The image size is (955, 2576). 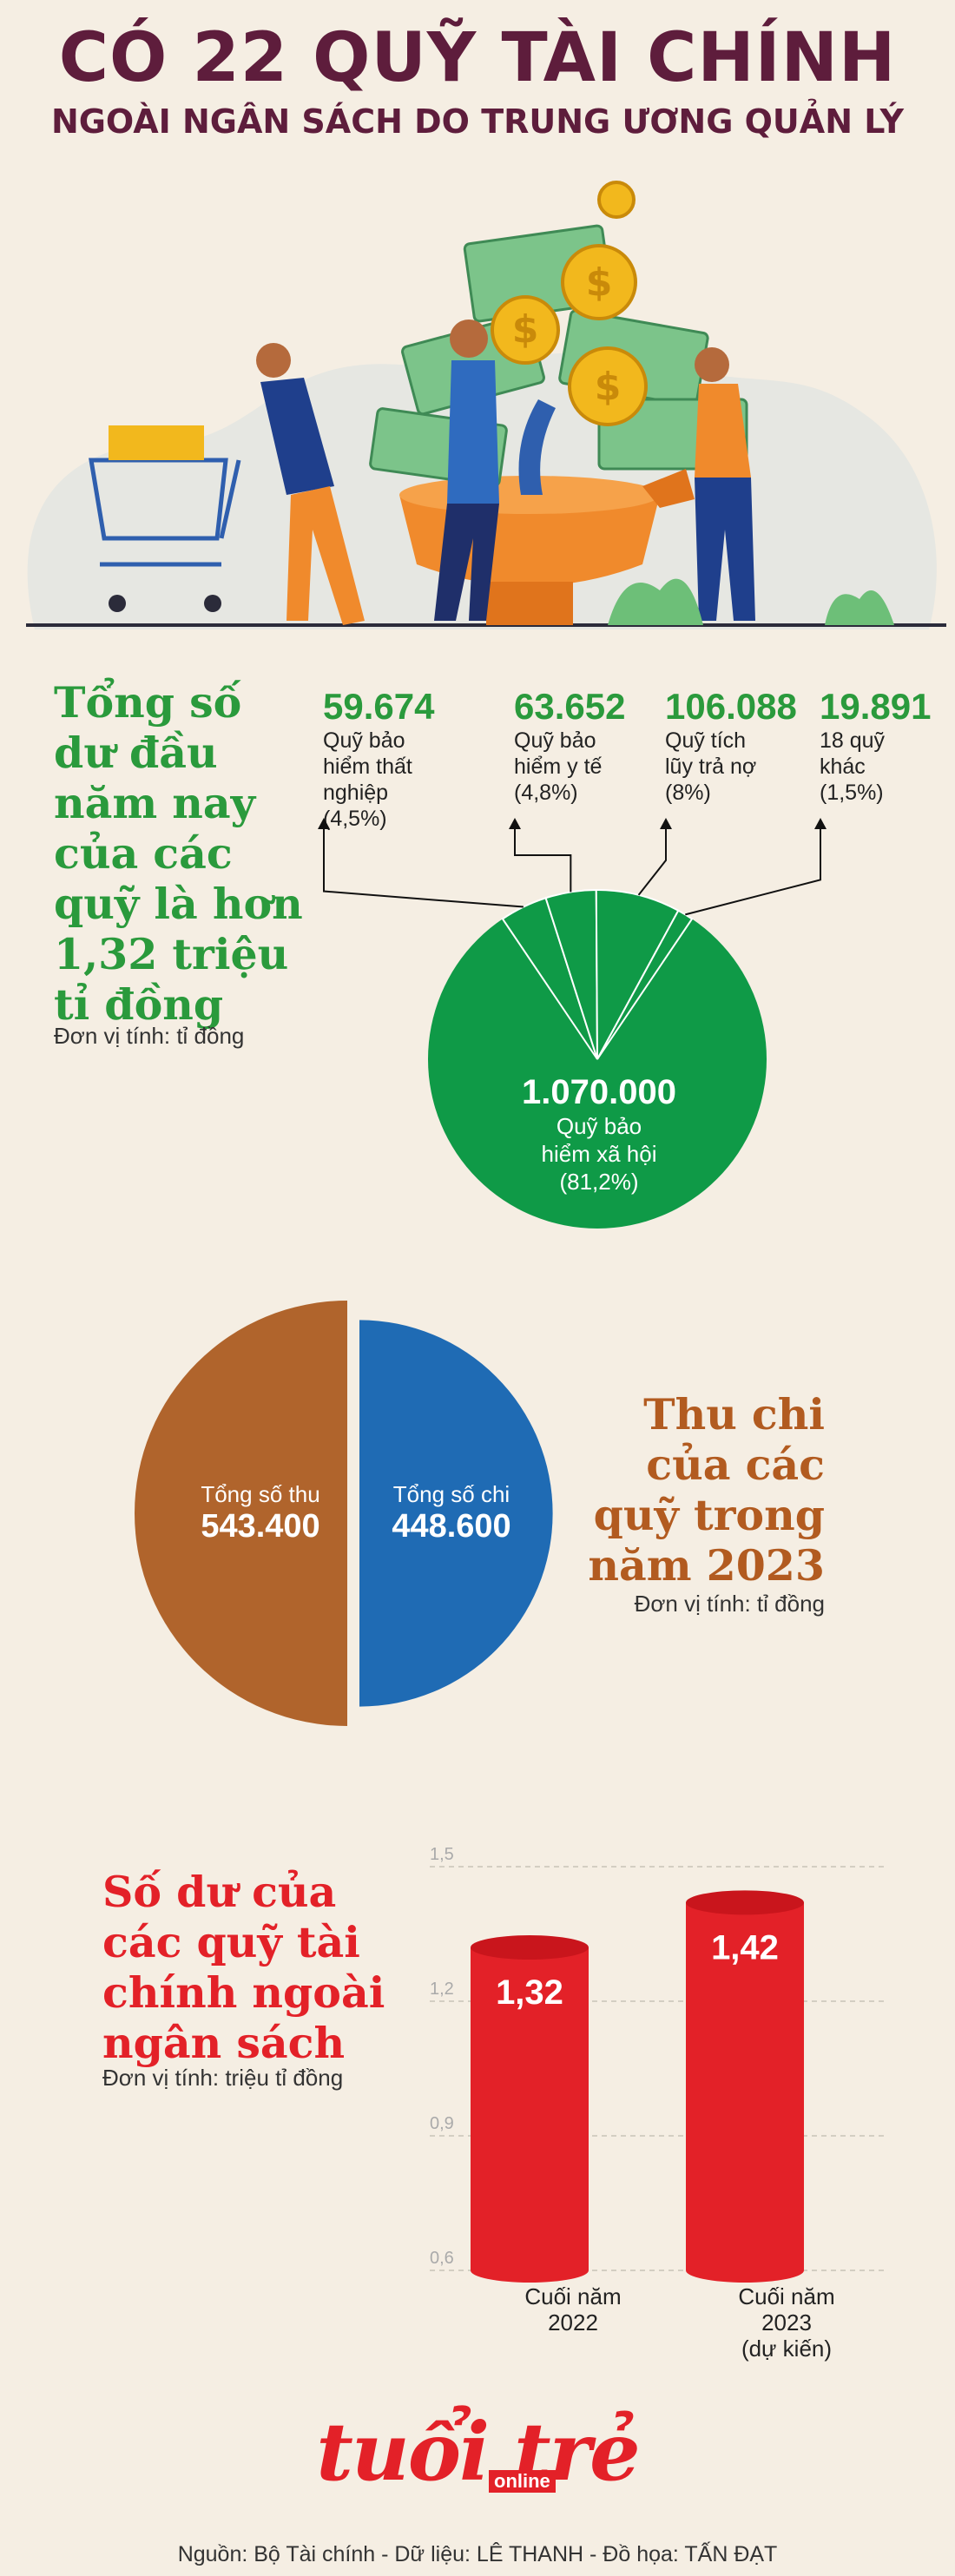 I want to click on bar-value-label: 1,32, so click(x=529, y=1992).